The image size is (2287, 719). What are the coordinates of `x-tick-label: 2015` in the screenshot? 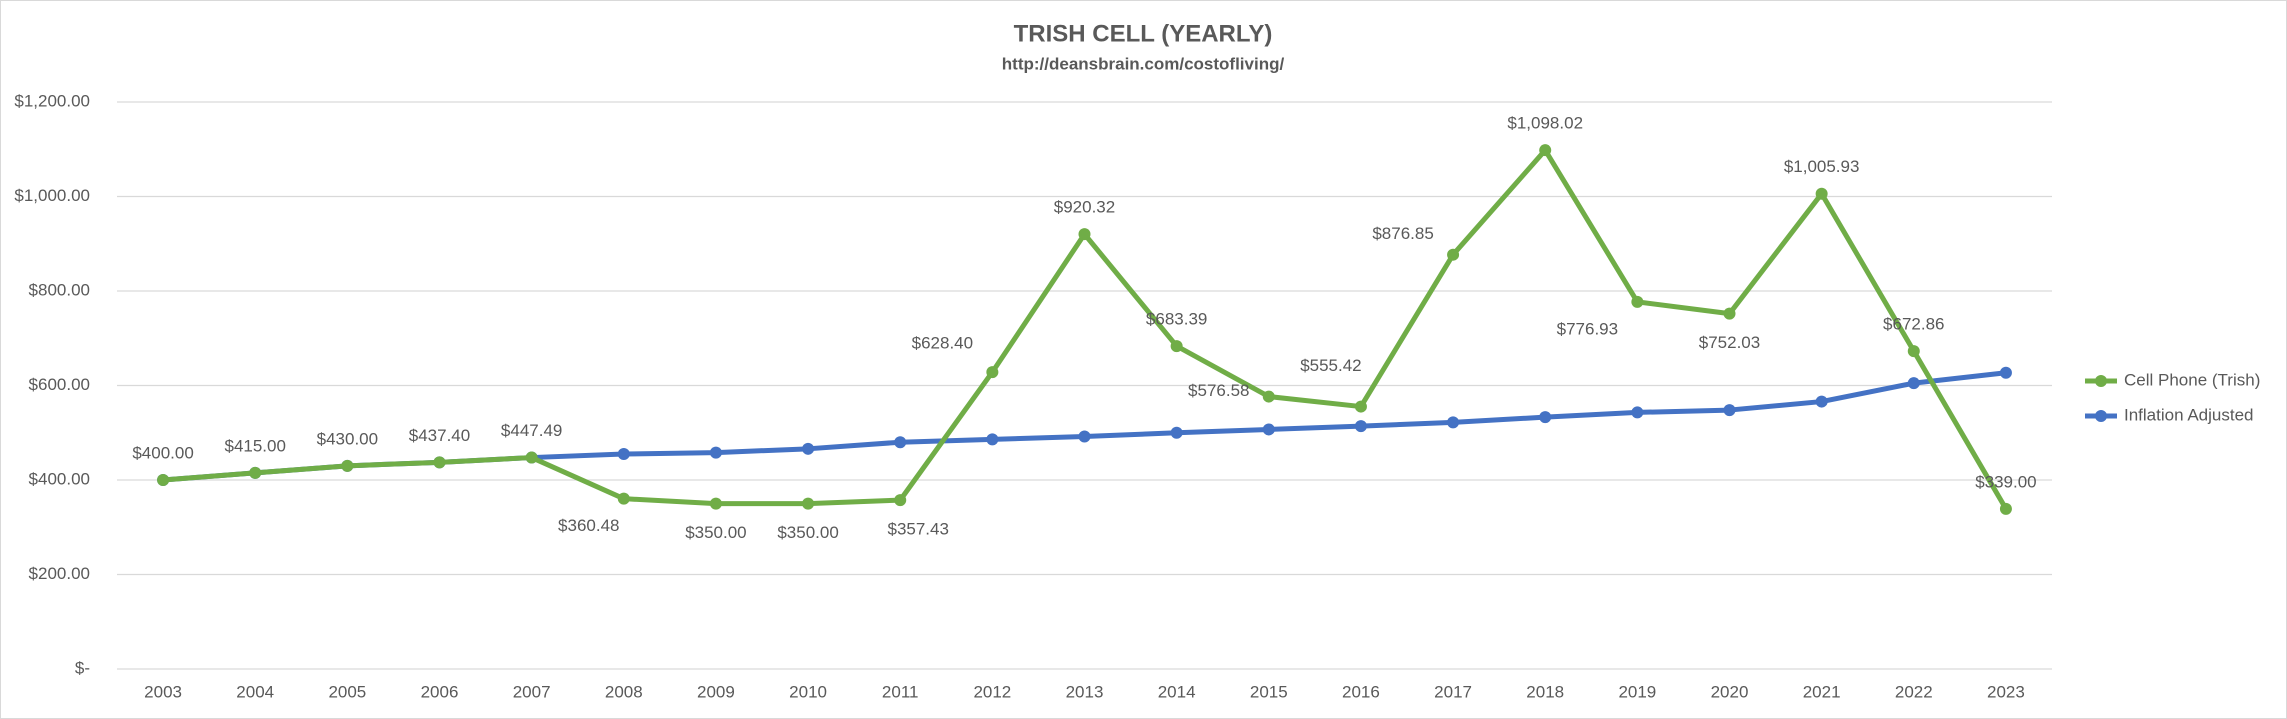 It's located at (1269, 691).